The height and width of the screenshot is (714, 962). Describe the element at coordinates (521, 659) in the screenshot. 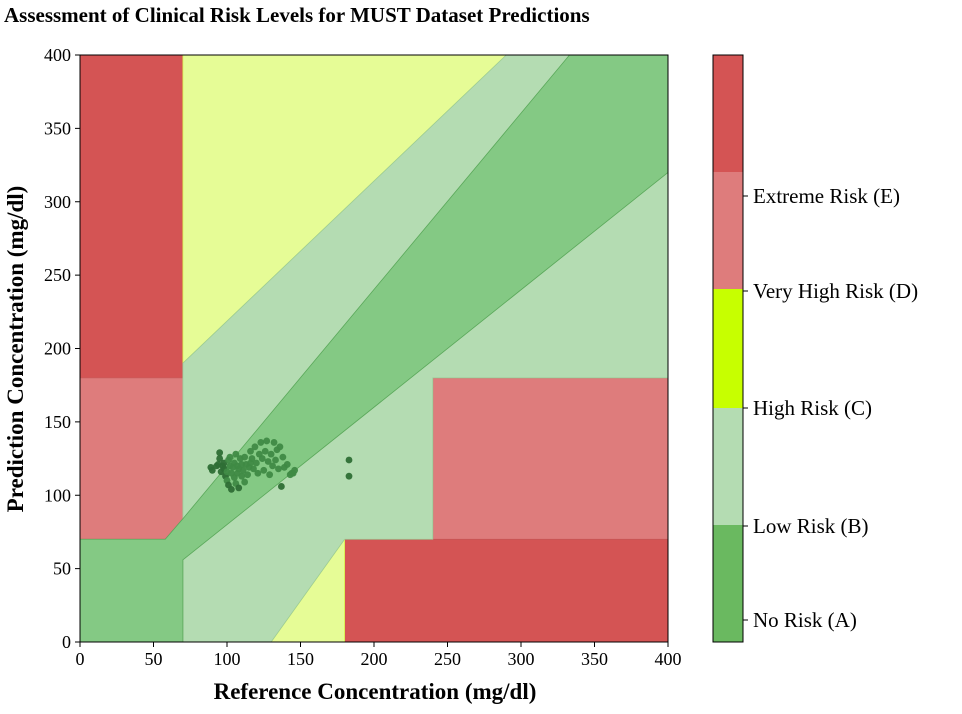

I see `x-tick-label: 300` at that location.